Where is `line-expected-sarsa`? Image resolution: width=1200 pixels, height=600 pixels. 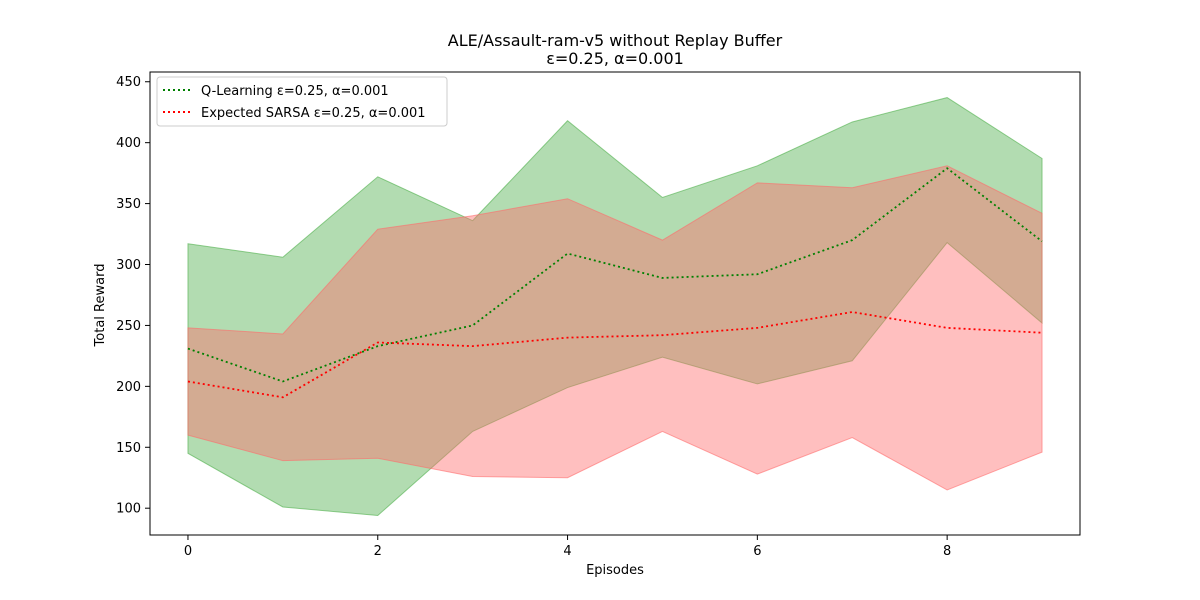
line-expected-sarsa is located at coordinates (615, 355).